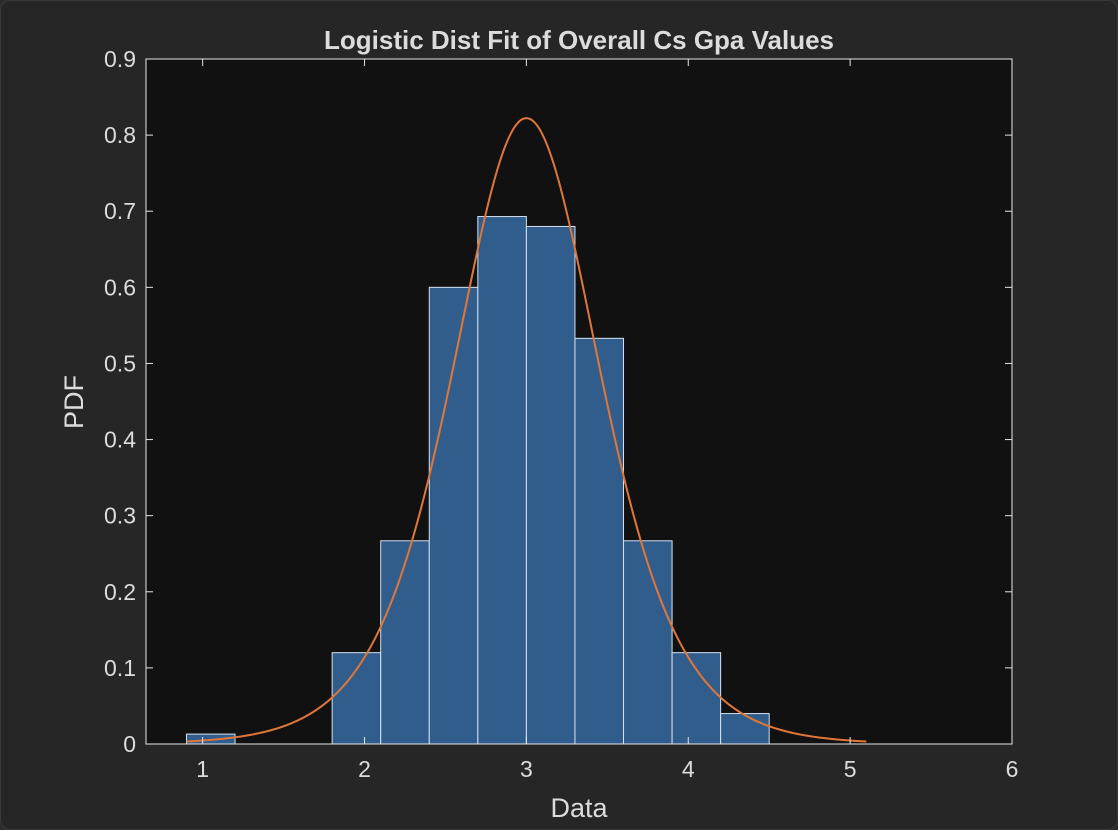 The height and width of the screenshot is (830, 1118). What do you see at coordinates (120, 287) in the screenshot?
I see `y-tick-label: 0.6` at bounding box center [120, 287].